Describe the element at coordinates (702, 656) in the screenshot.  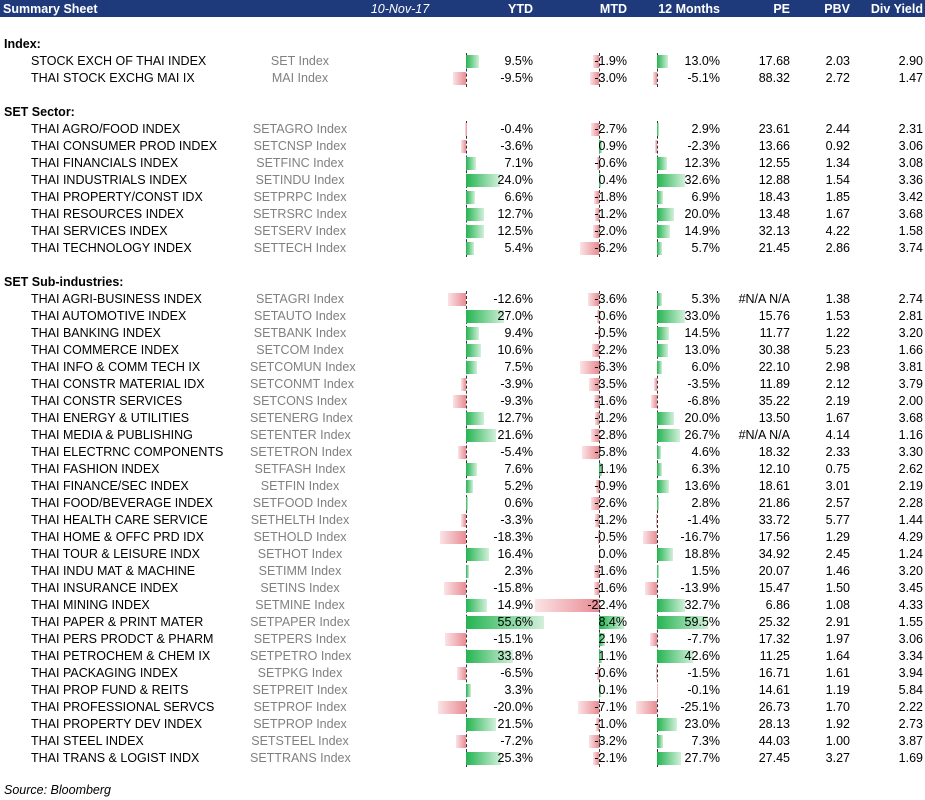
I see `m12-value: 42.6%` at that location.